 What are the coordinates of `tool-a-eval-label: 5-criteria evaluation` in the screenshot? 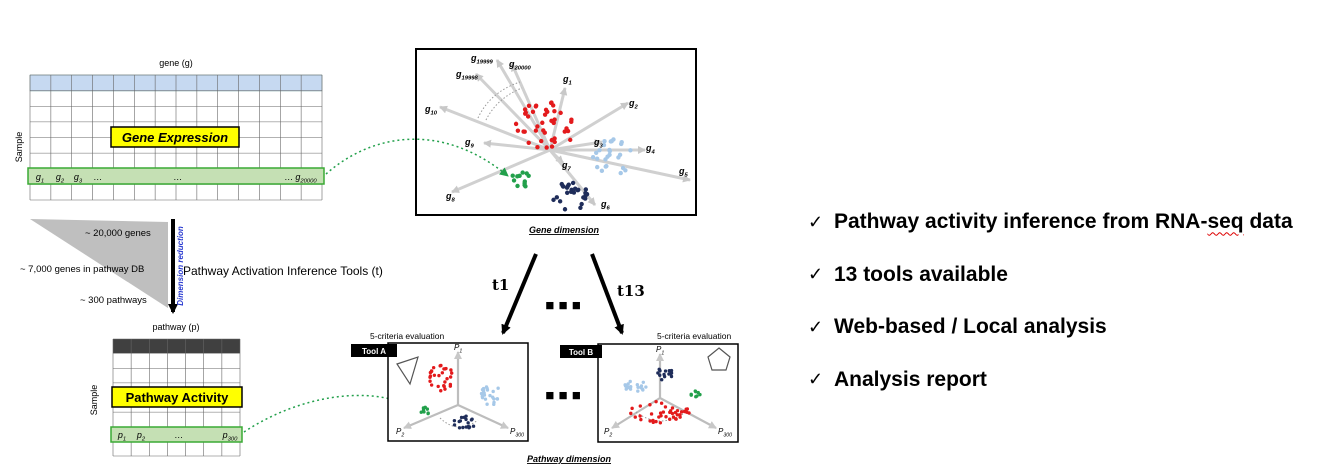 It's located at (407, 336).